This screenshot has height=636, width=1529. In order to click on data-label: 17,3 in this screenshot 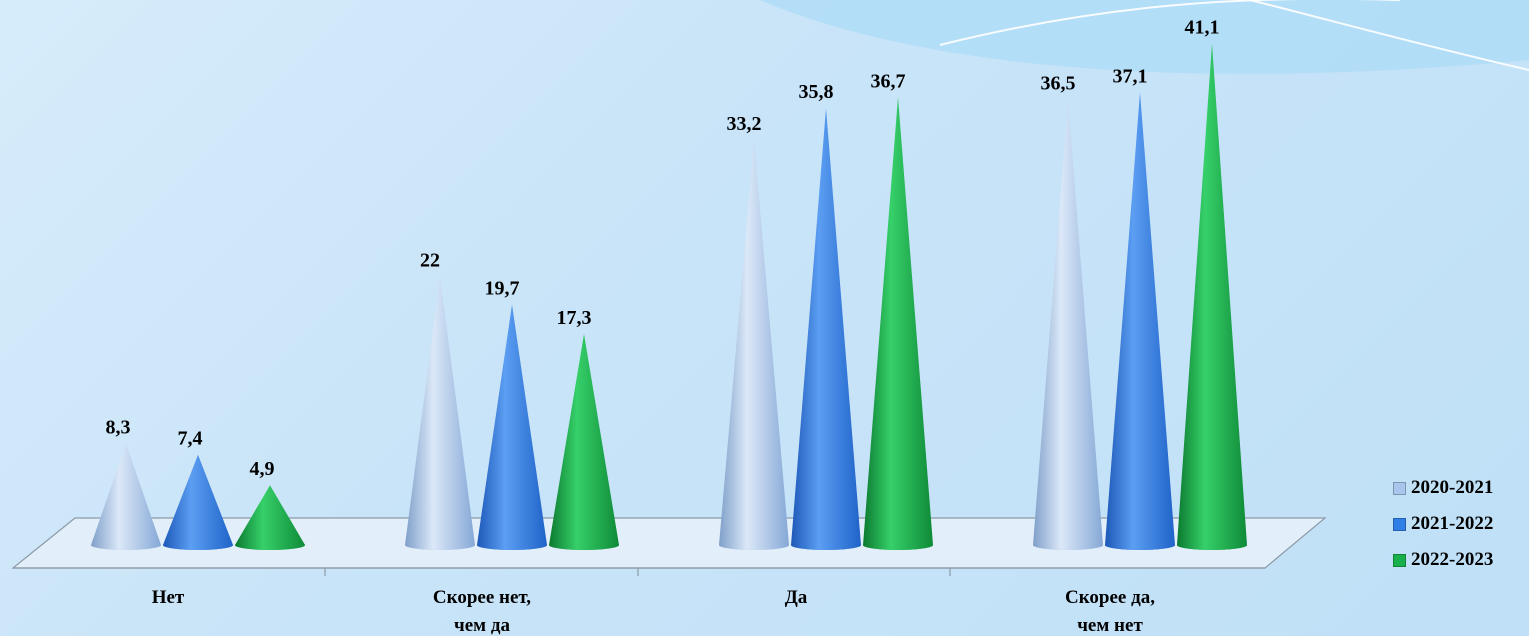, I will do `click(574, 318)`.